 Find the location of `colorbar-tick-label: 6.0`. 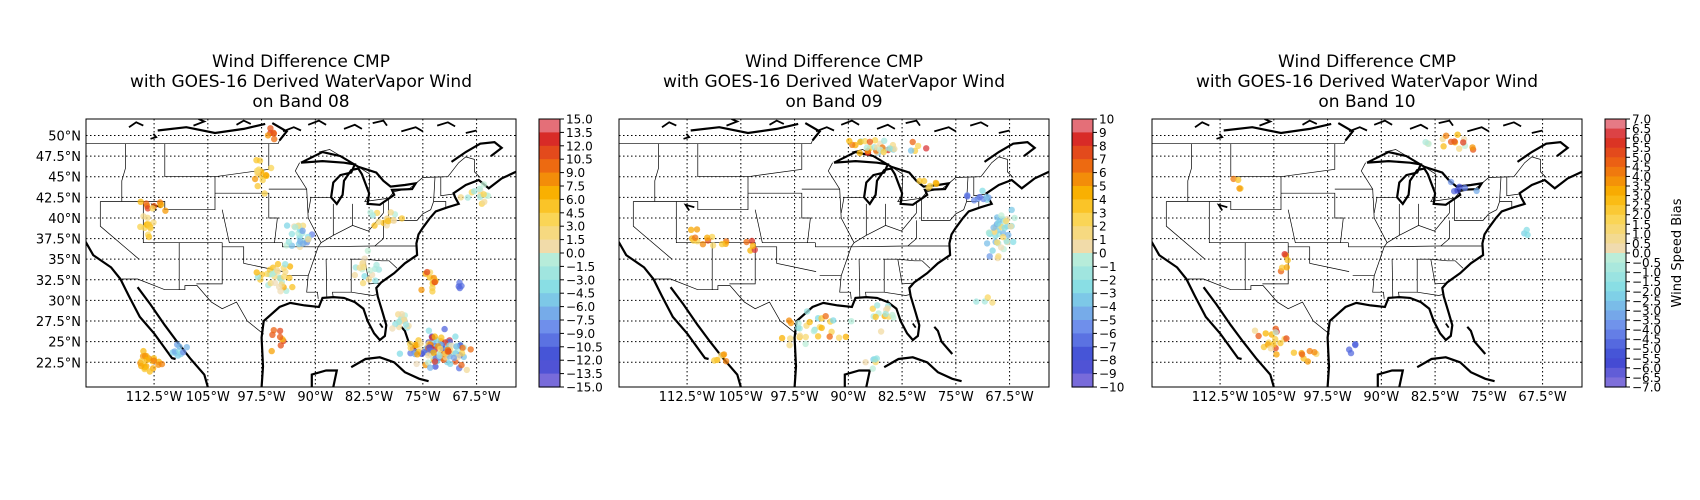

colorbar-tick-label: 6.0 is located at coordinates (575, 200).